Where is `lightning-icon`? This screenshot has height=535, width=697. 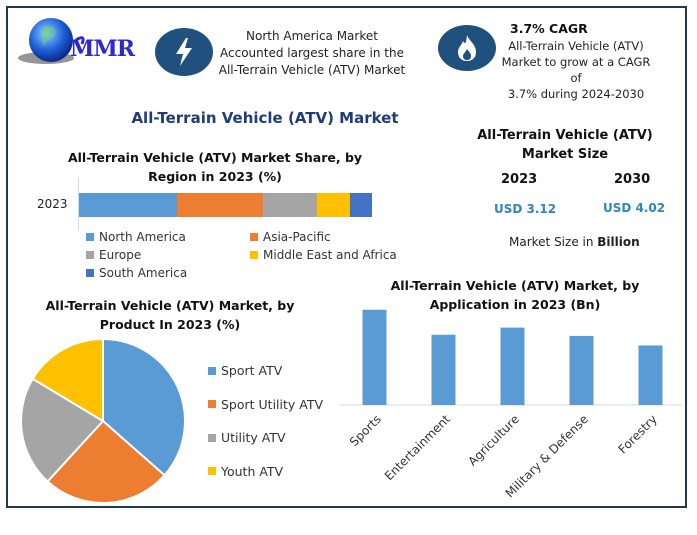 lightning-icon is located at coordinates (184, 52).